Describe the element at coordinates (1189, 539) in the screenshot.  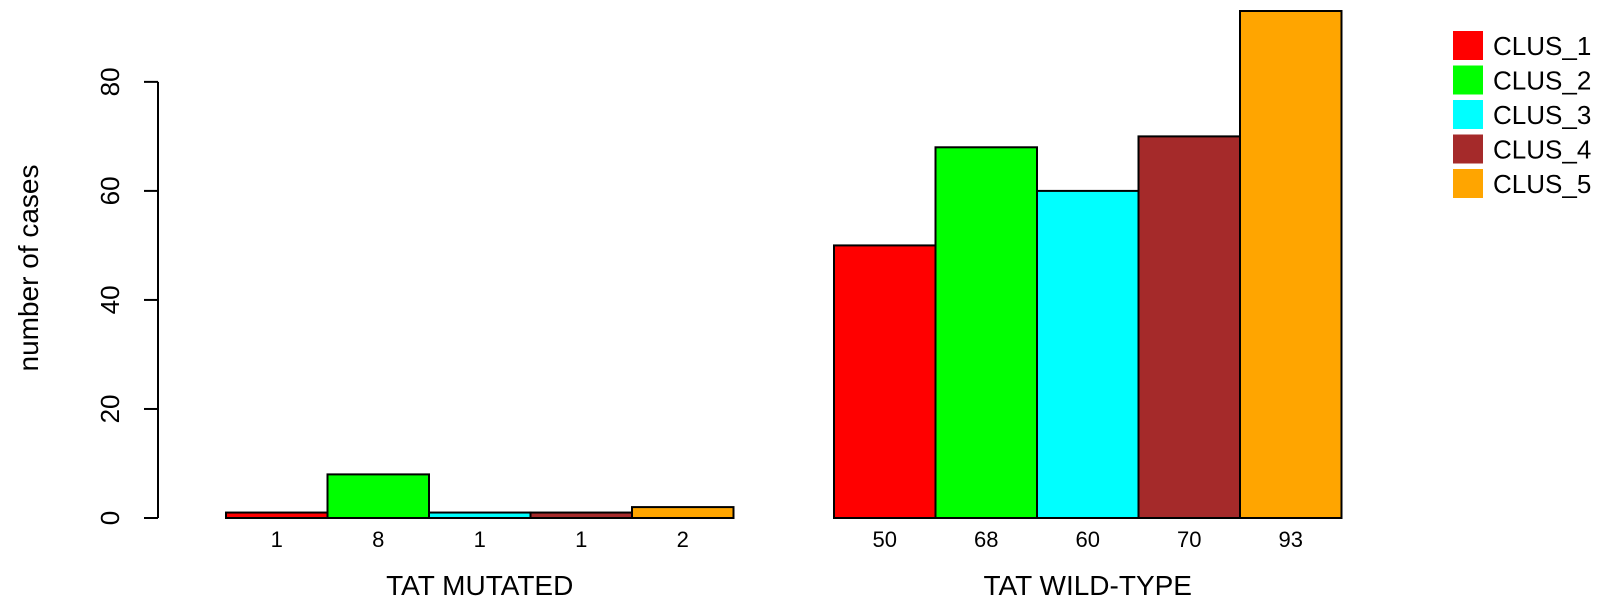
I see `bar-count-label: 70` at that location.